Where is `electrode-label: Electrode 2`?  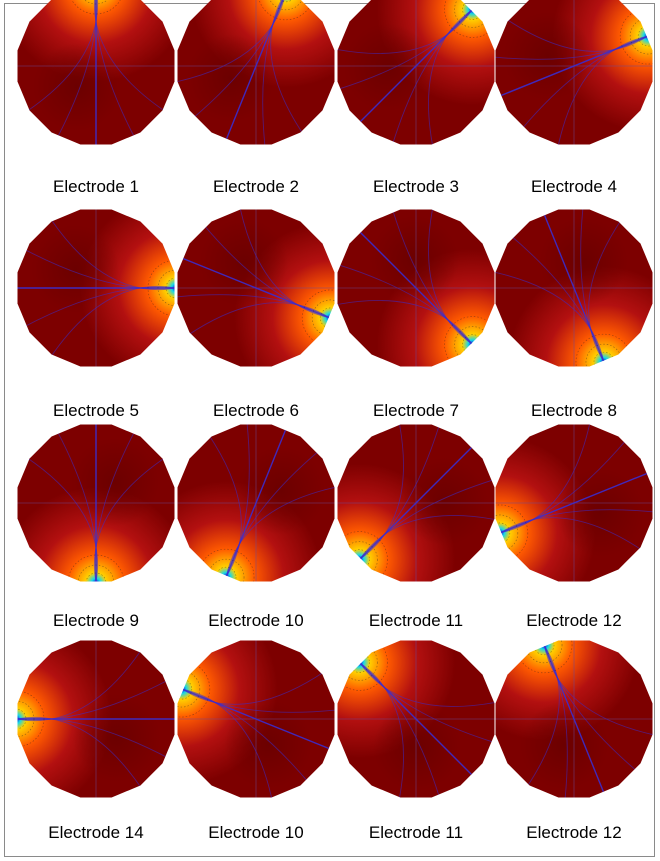 electrode-label: Electrode 2 is located at coordinates (256, 186).